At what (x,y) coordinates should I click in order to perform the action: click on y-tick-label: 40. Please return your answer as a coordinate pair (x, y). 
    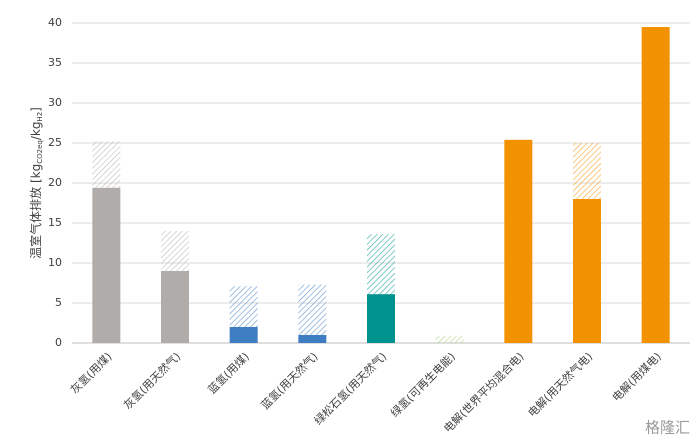
    Looking at the image, I should click on (55, 22).